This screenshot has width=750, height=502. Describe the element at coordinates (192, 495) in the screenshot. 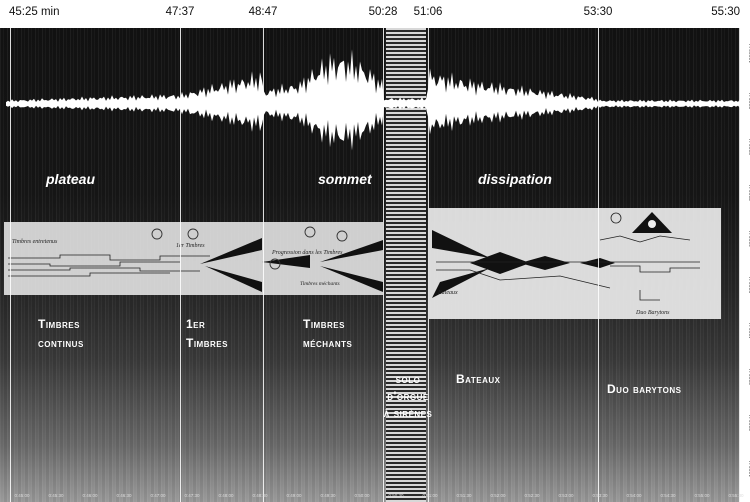

I see `bottom-tick-label: 0:47:30` at that location.